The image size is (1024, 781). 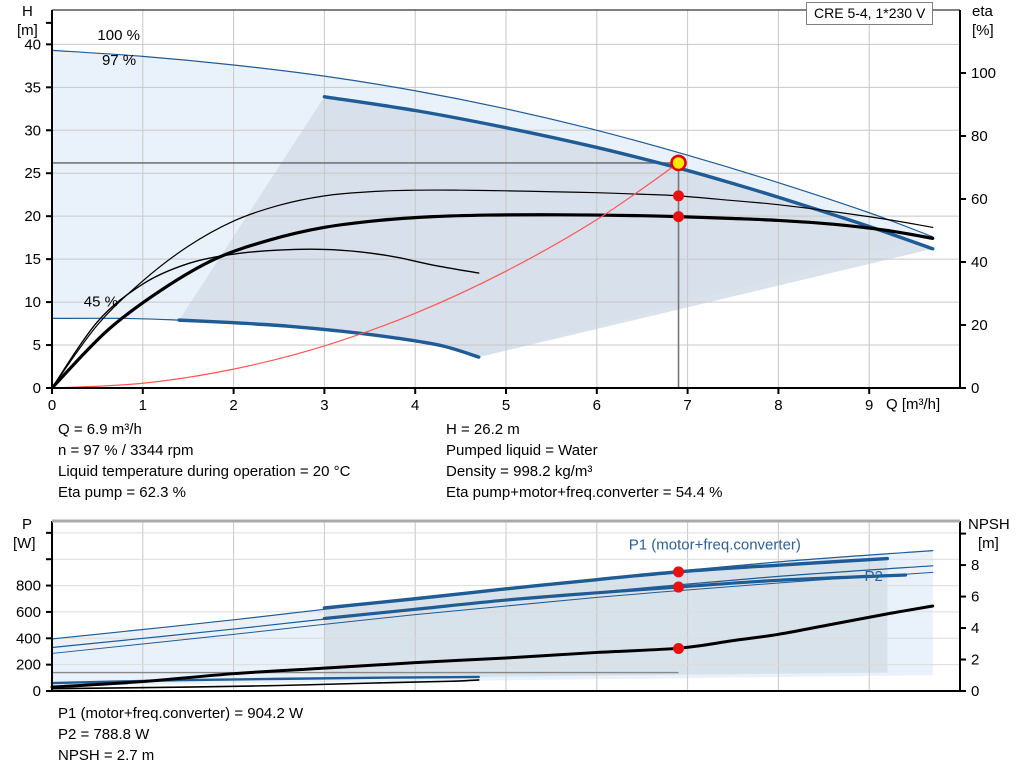 I want to click on svg-text: 7, so click(x=687, y=403).